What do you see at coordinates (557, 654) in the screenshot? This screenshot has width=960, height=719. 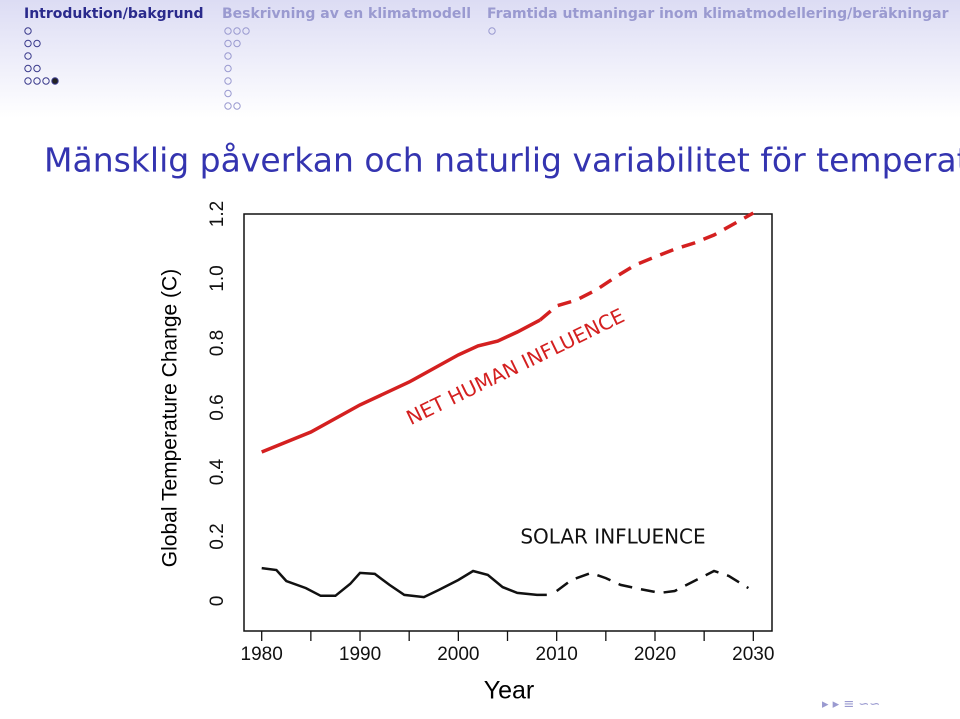 I see `x-tick-label: 2010` at bounding box center [557, 654].